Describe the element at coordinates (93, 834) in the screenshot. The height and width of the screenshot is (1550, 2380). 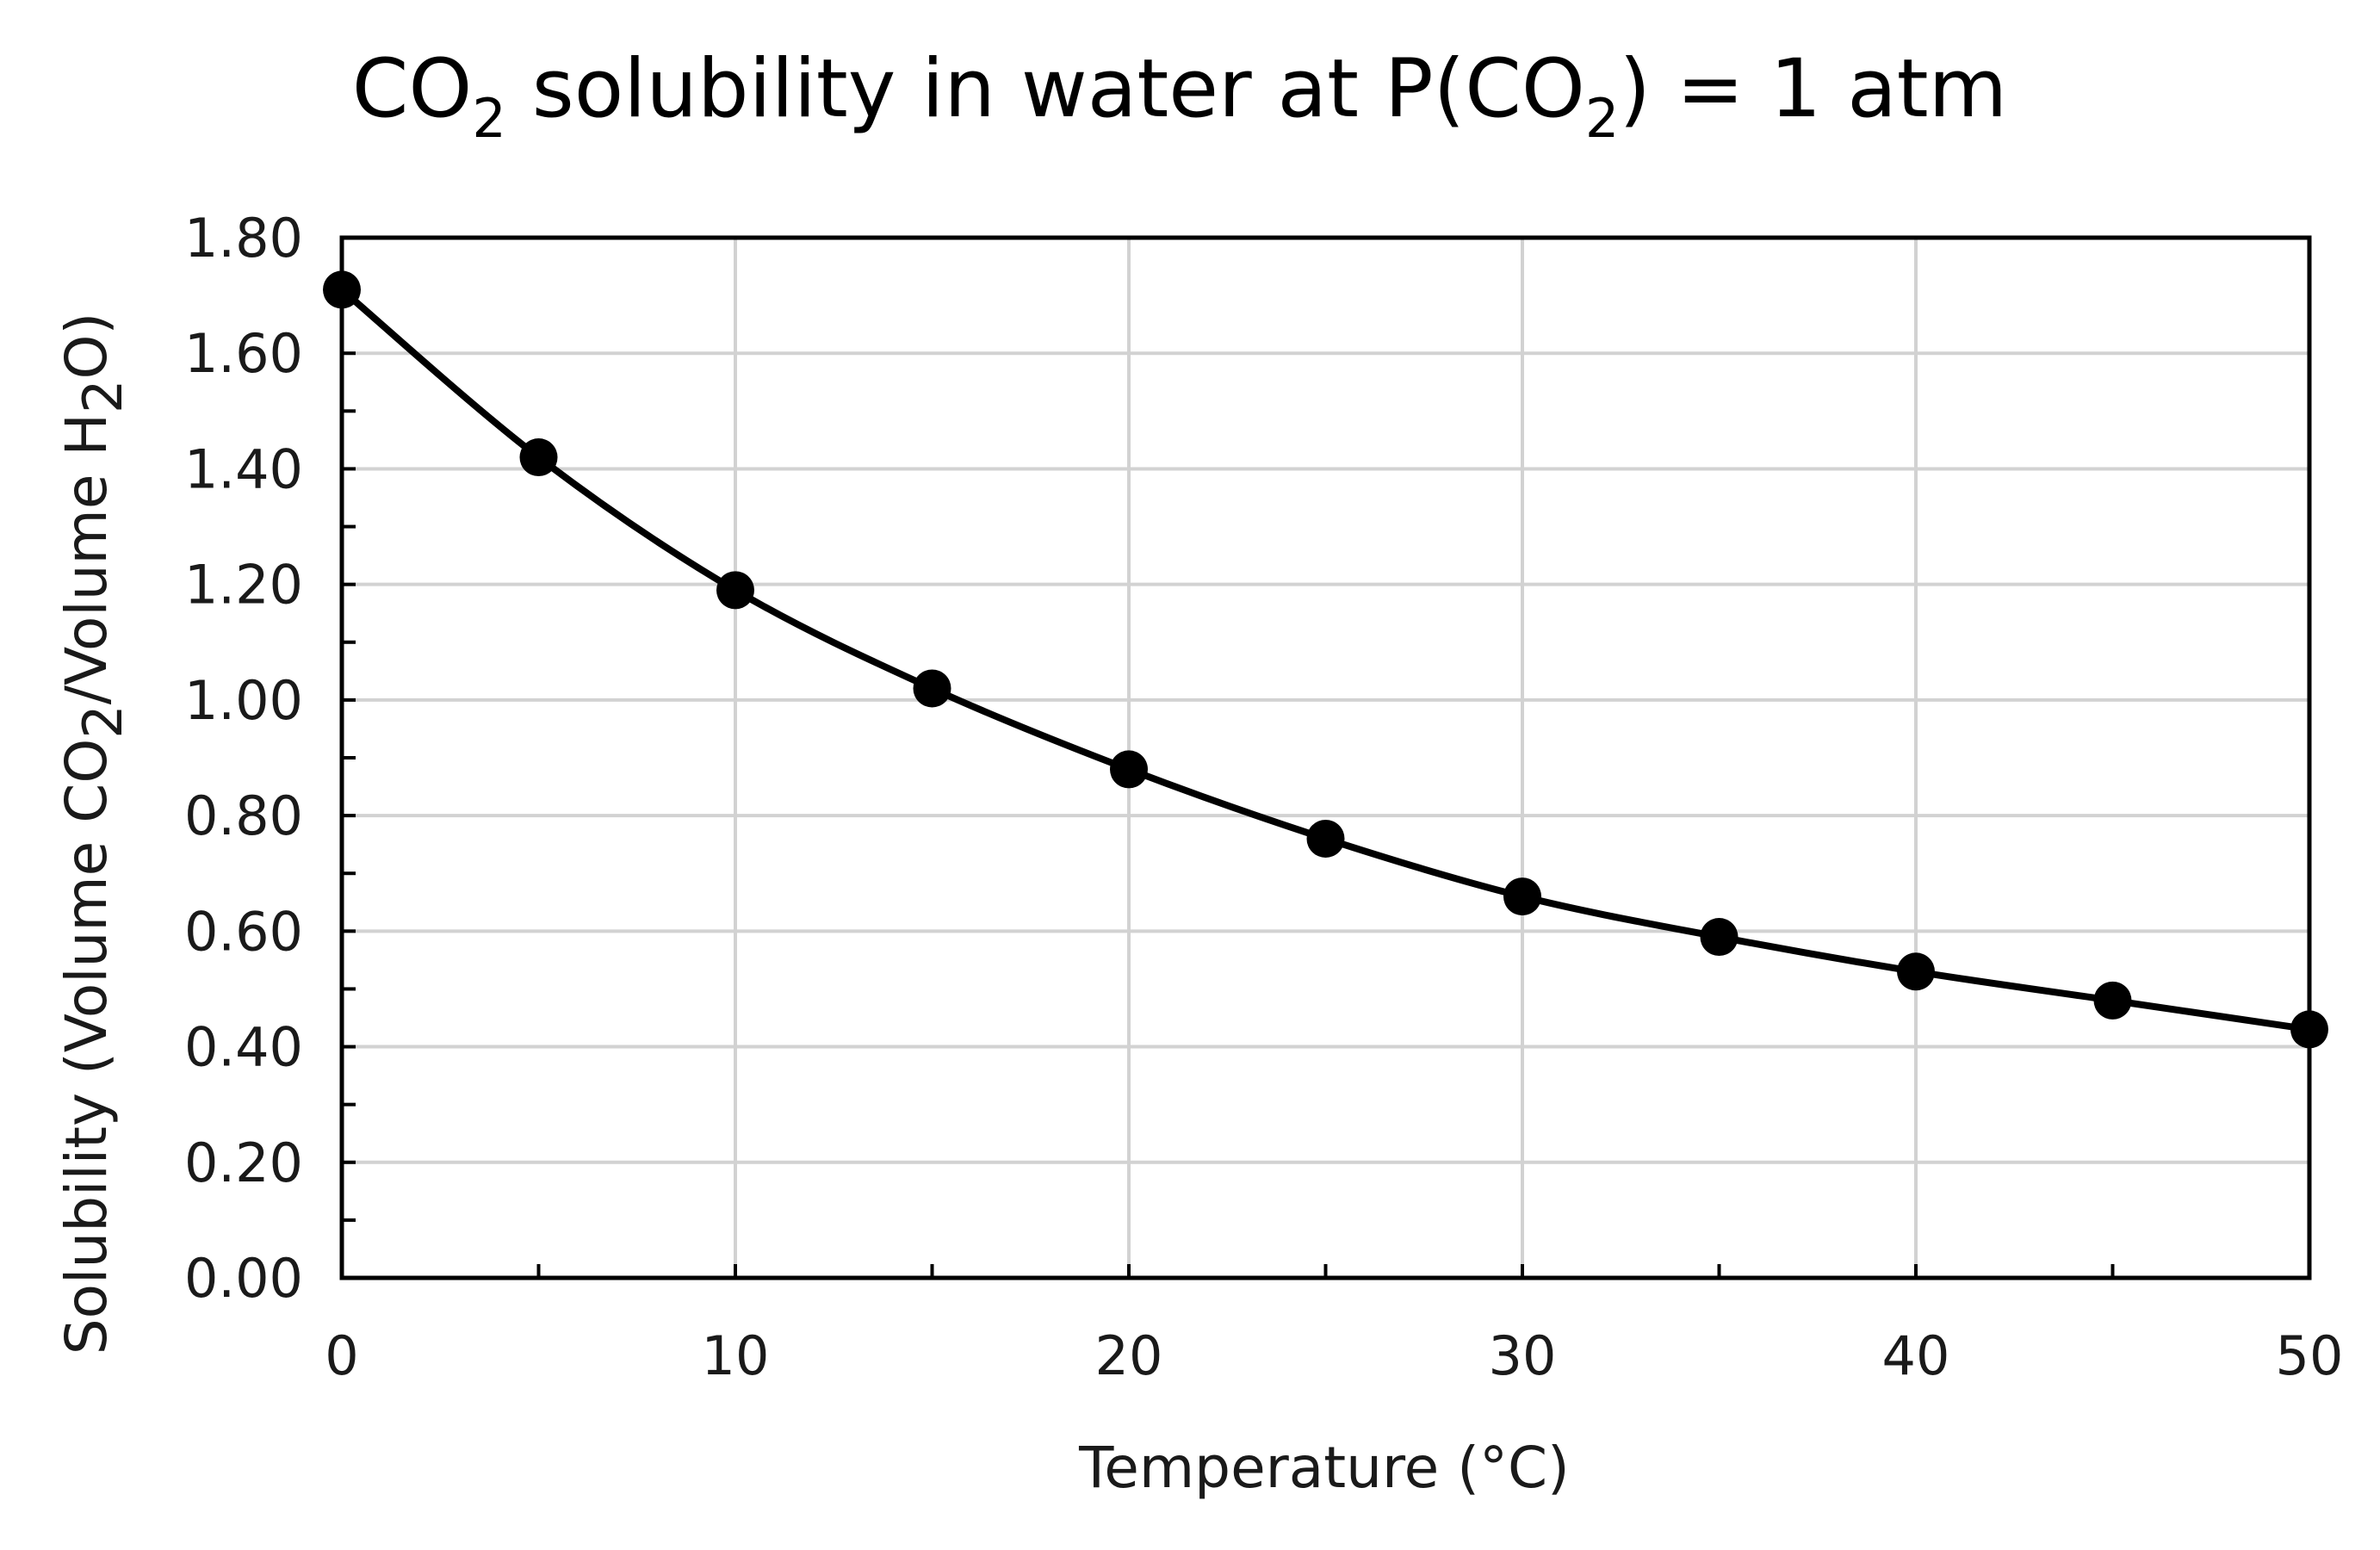
I see `y-axis-title: Solubility (Volume CO2/Volume H2O)` at that location.